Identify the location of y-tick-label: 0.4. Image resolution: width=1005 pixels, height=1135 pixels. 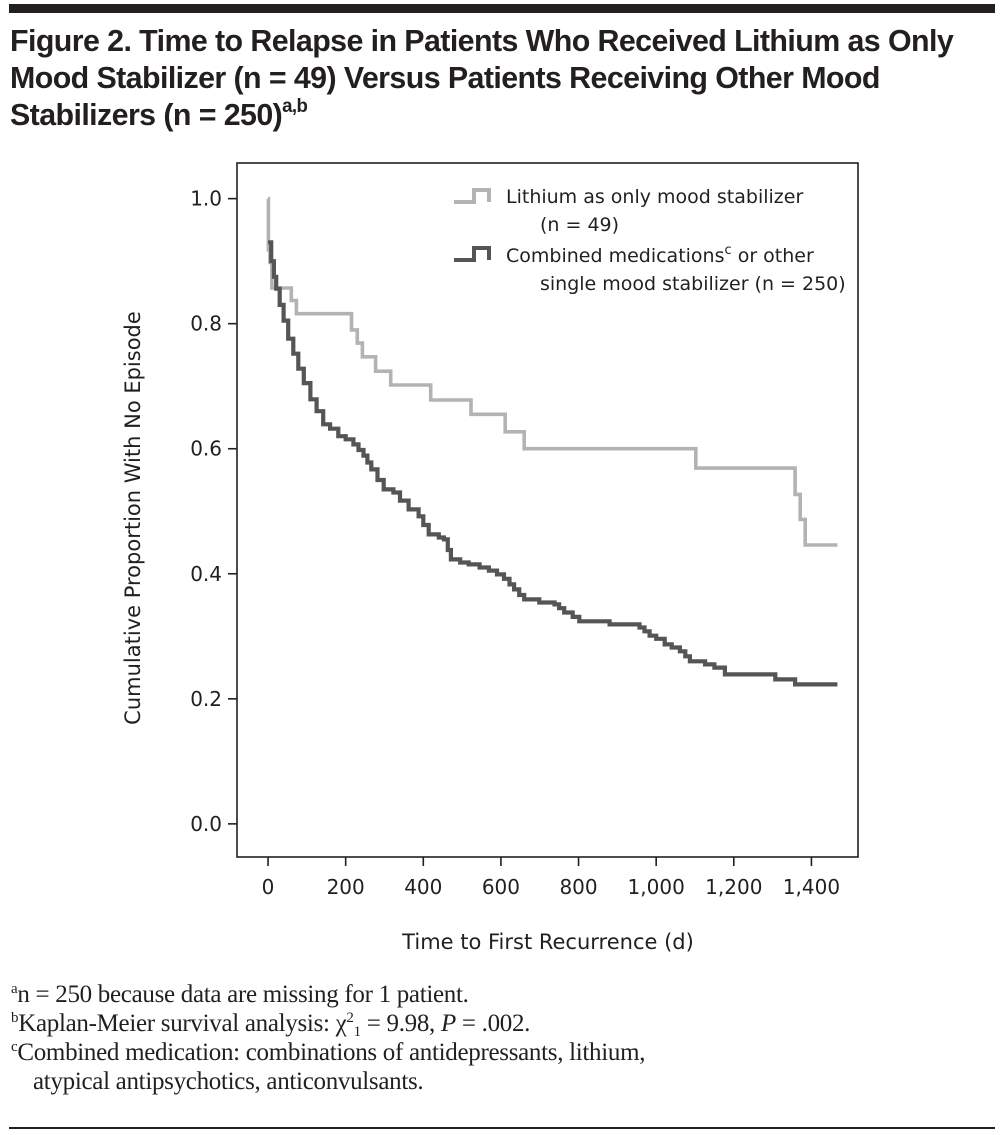
(206, 574).